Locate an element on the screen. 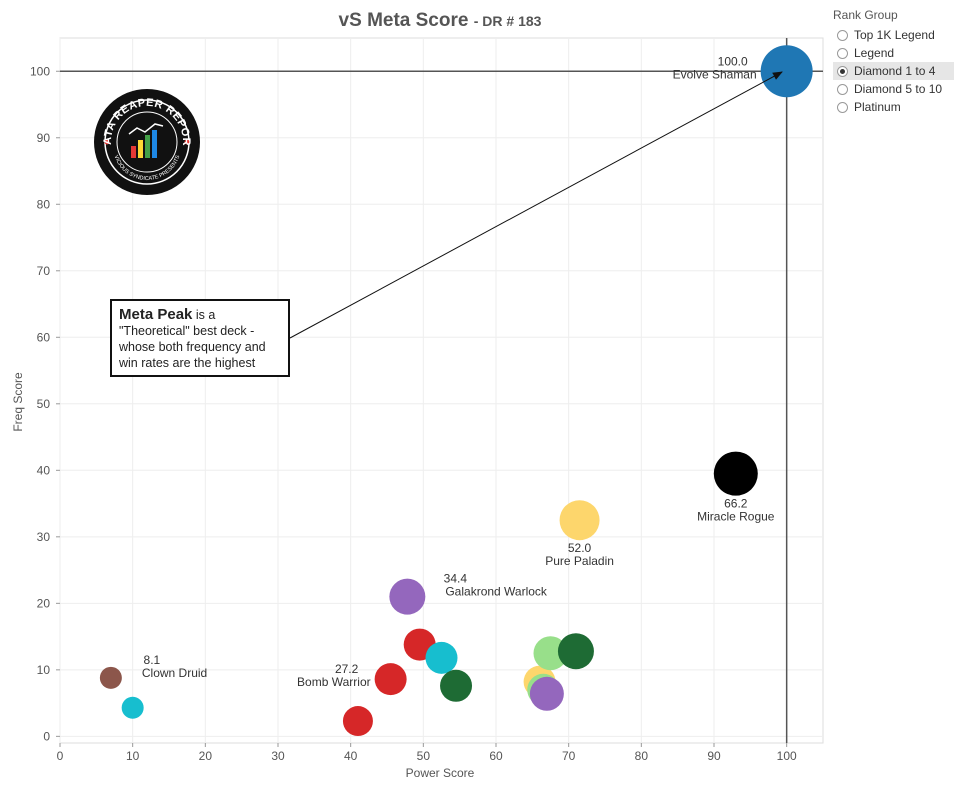 This screenshot has height=786, width=954. x-tick-label: 60 is located at coordinates (496, 756).